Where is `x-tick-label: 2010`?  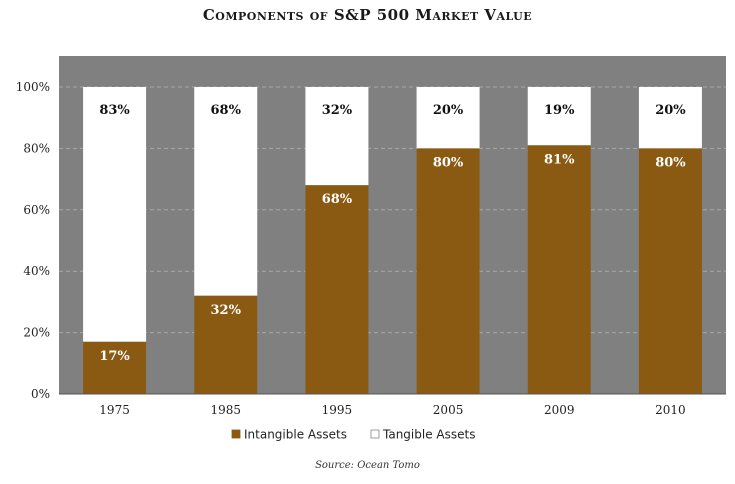
x-tick-label: 2010 is located at coordinates (670, 410).